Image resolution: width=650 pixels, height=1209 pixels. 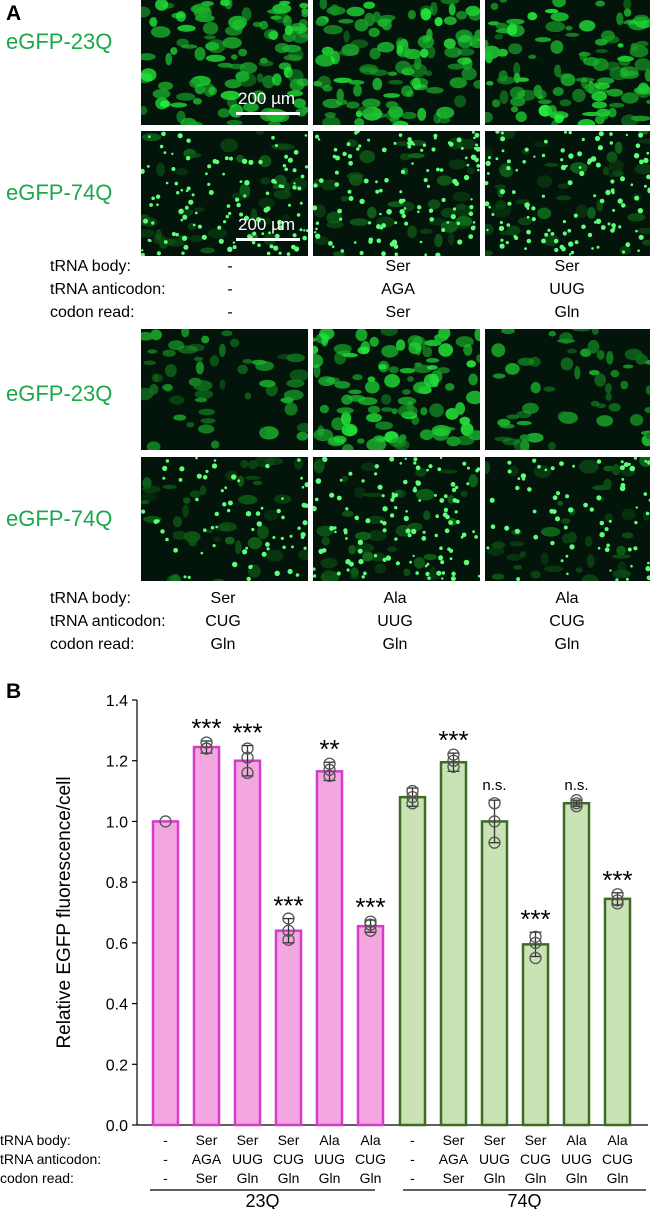 I want to click on micrograph-74q-ser-cug, so click(x=224, y=519).